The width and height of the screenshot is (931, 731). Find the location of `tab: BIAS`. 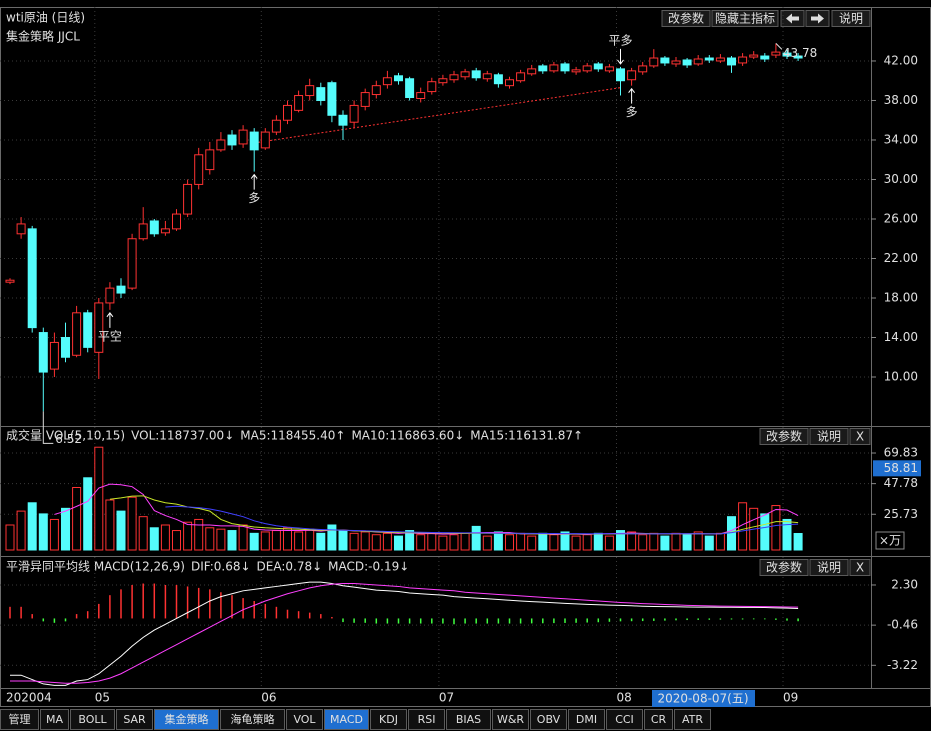

tab: BIAS is located at coordinates (468, 719).